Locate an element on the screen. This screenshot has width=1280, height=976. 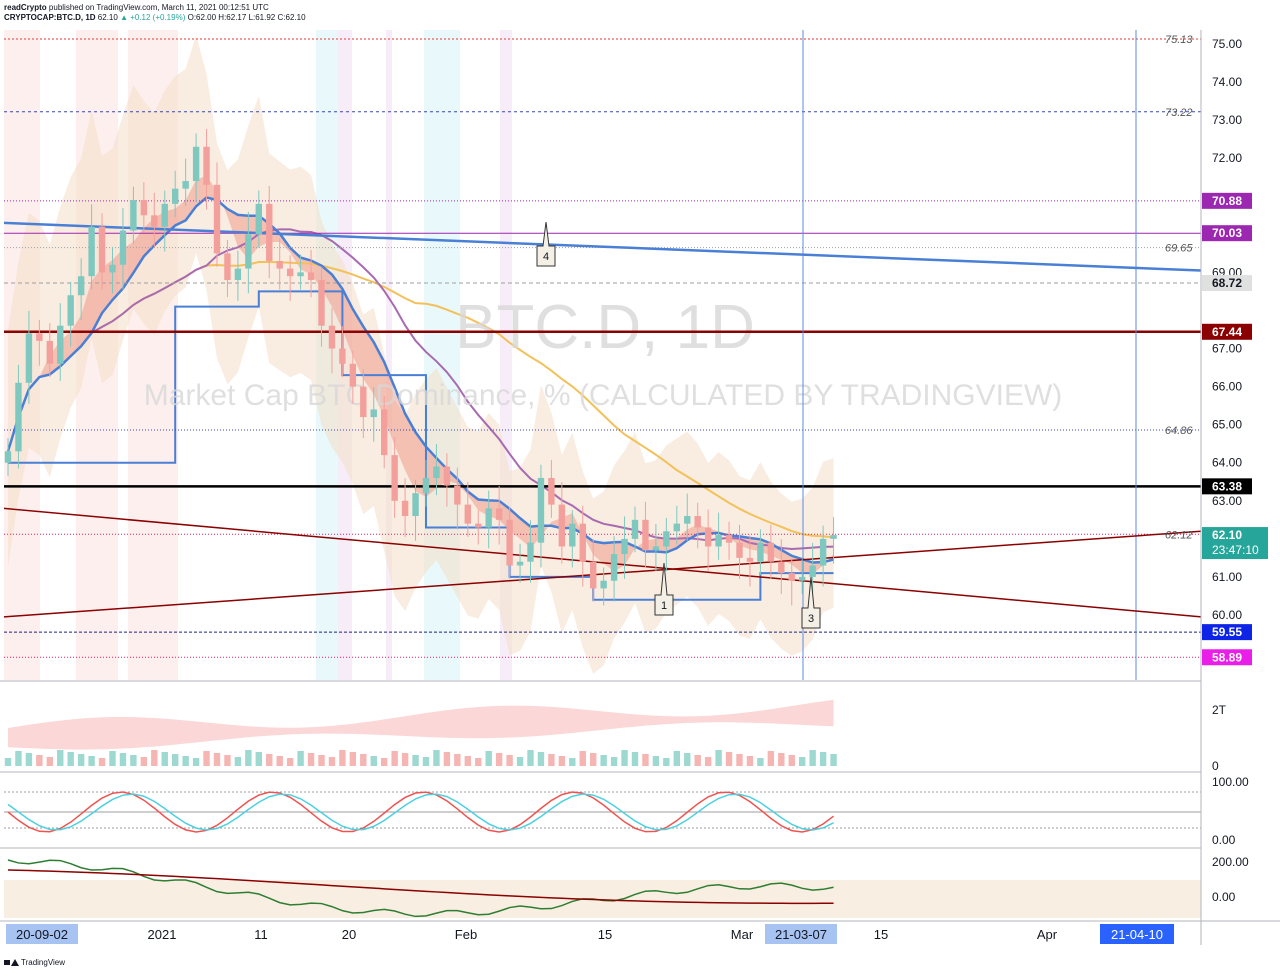
end-date-badge is located at coordinates (1137, 934).